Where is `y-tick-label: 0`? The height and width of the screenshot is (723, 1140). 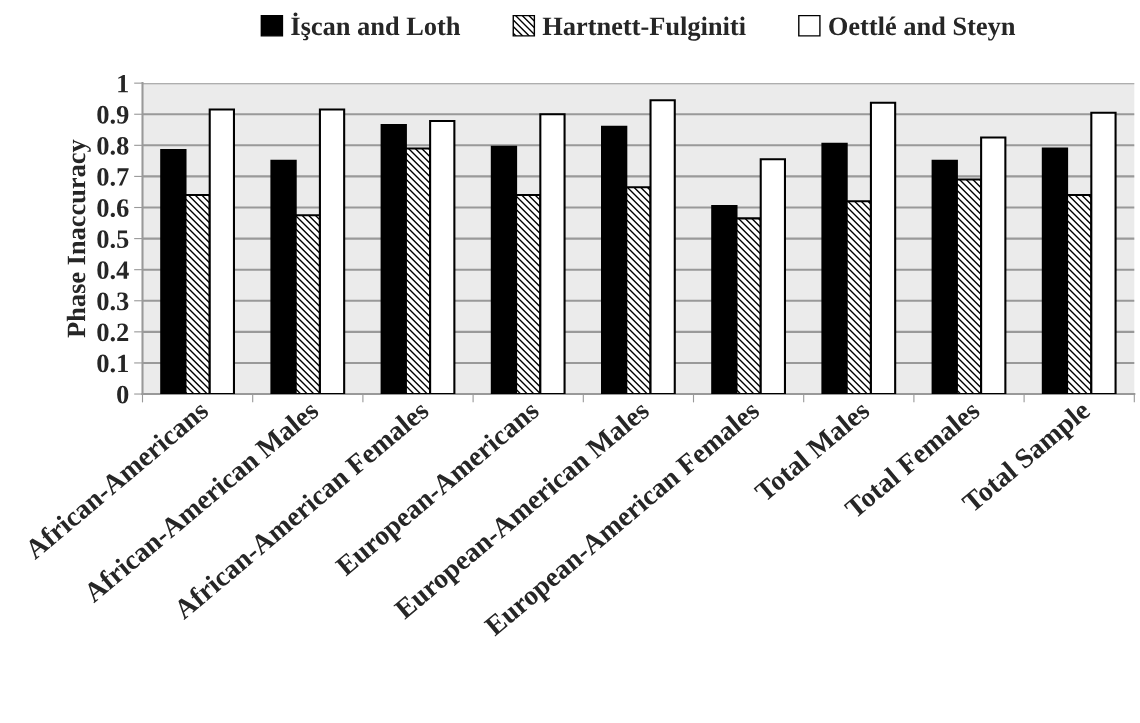
y-tick-label: 0 is located at coordinates (123, 394).